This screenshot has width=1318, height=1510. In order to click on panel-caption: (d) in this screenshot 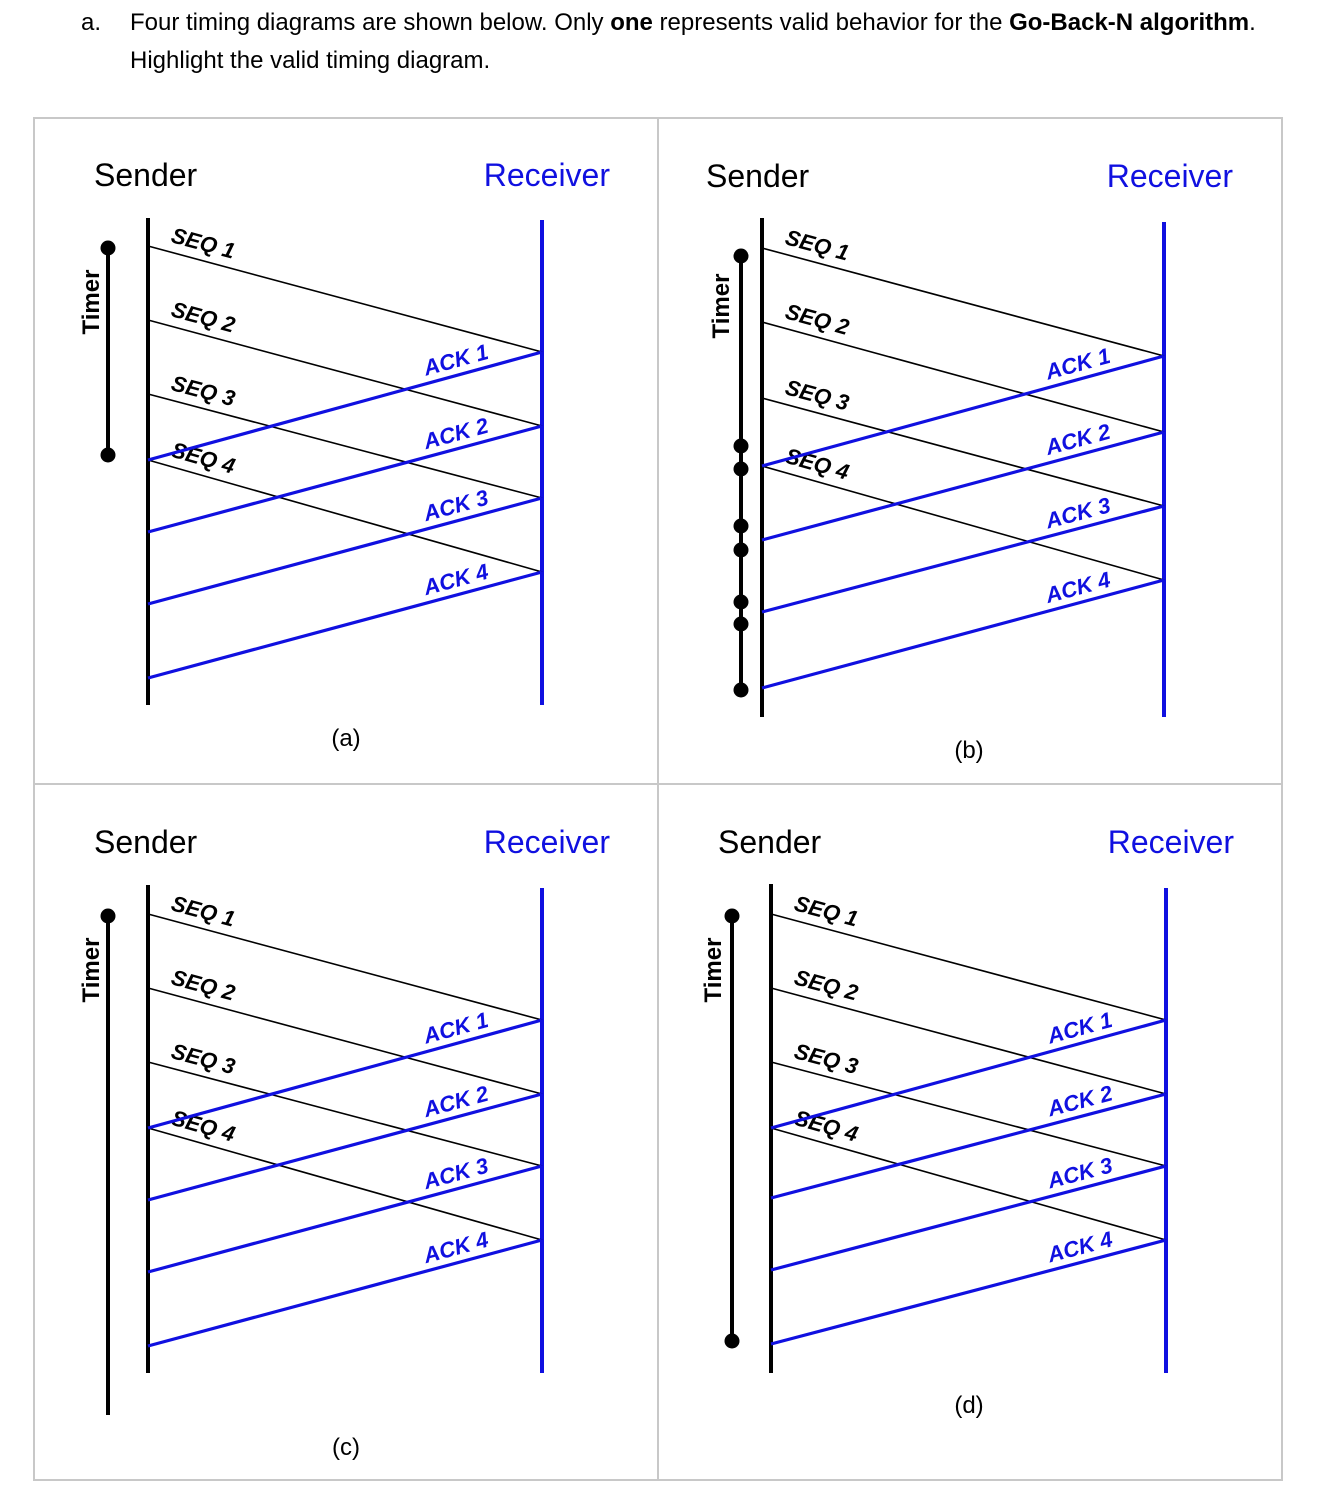, I will do `click(968, 1405)`.